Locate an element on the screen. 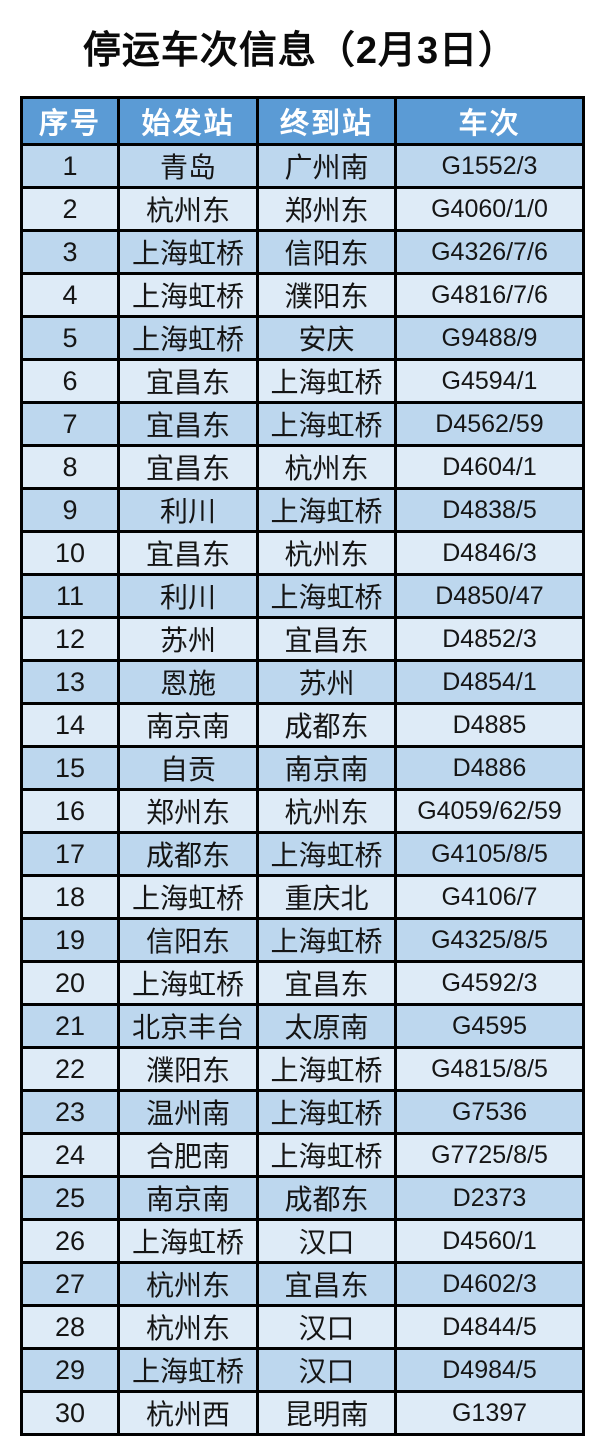 The width and height of the screenshot is (600, 1436). cell-serial: 10 is located at coordinates (70, 553).